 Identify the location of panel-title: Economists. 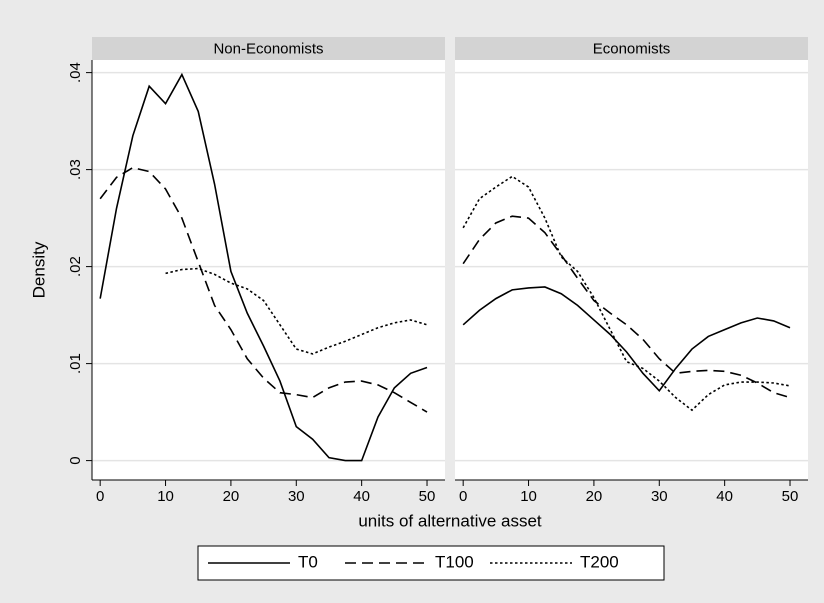
(632, 48).